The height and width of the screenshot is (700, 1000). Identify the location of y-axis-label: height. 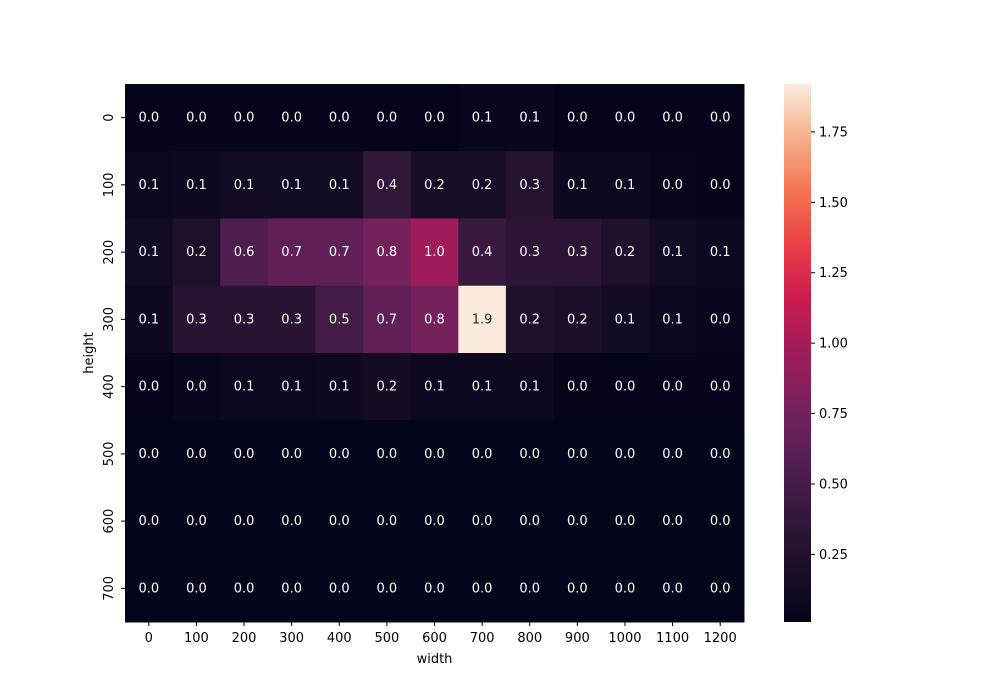
(89, 352).